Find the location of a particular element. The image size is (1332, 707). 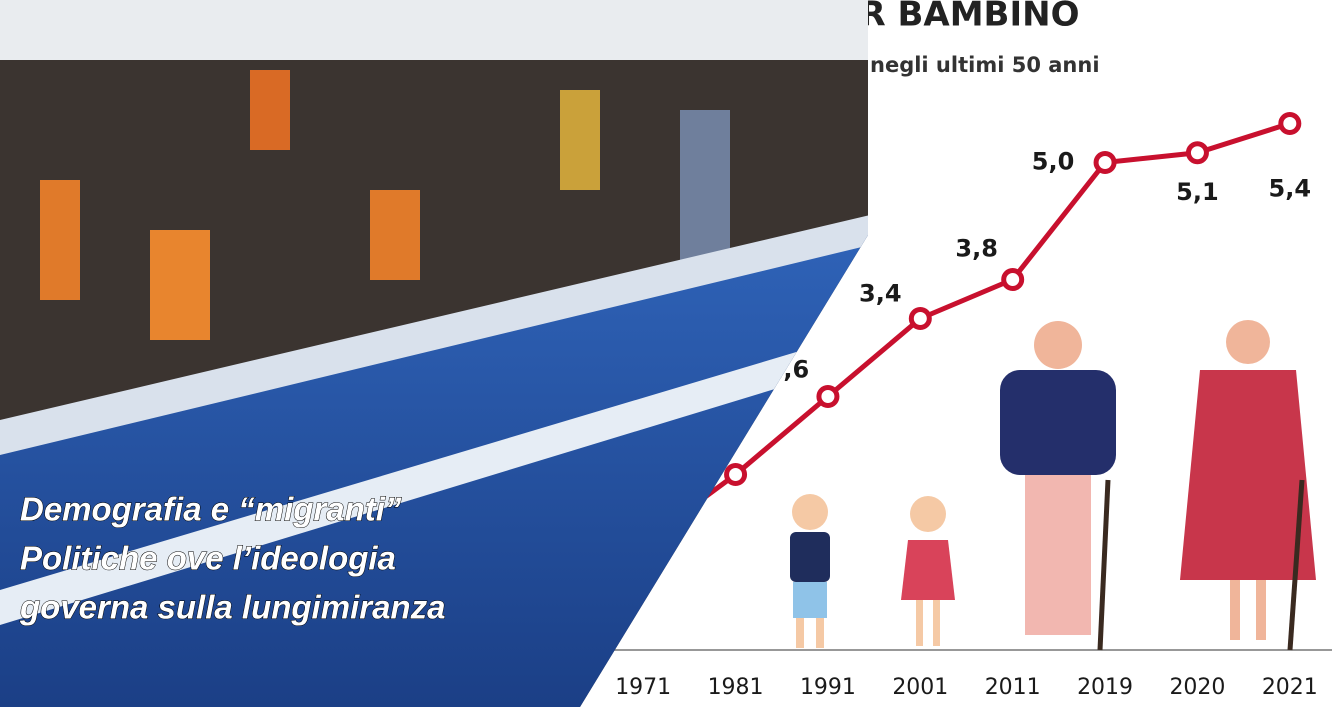

headline-line: governa sulla lungimiranza is located at coordinates (232, 607).